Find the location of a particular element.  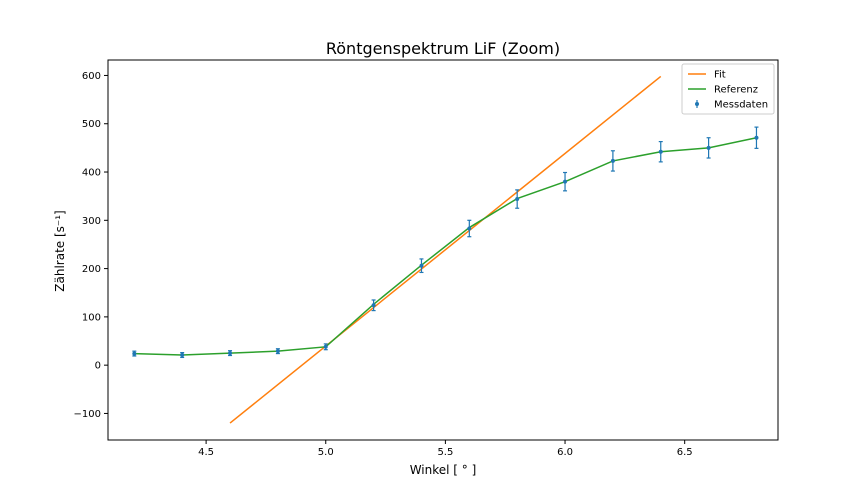

x-axis: 4.5 5.0 5.5 6.0 6.5 is located at coordinates (445, 449).